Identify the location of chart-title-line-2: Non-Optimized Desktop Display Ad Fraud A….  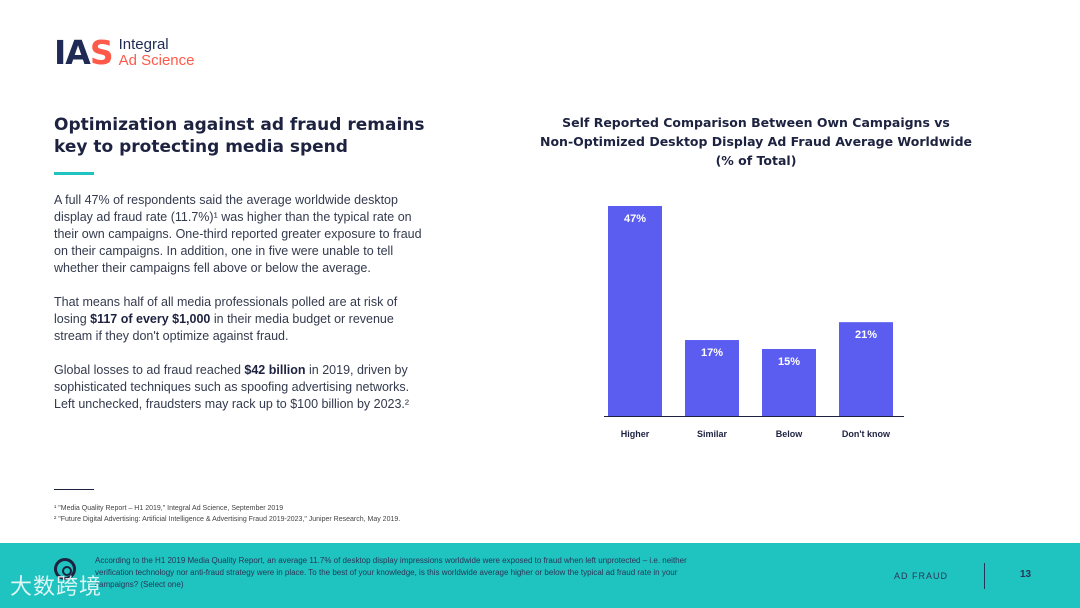
(756, 141).